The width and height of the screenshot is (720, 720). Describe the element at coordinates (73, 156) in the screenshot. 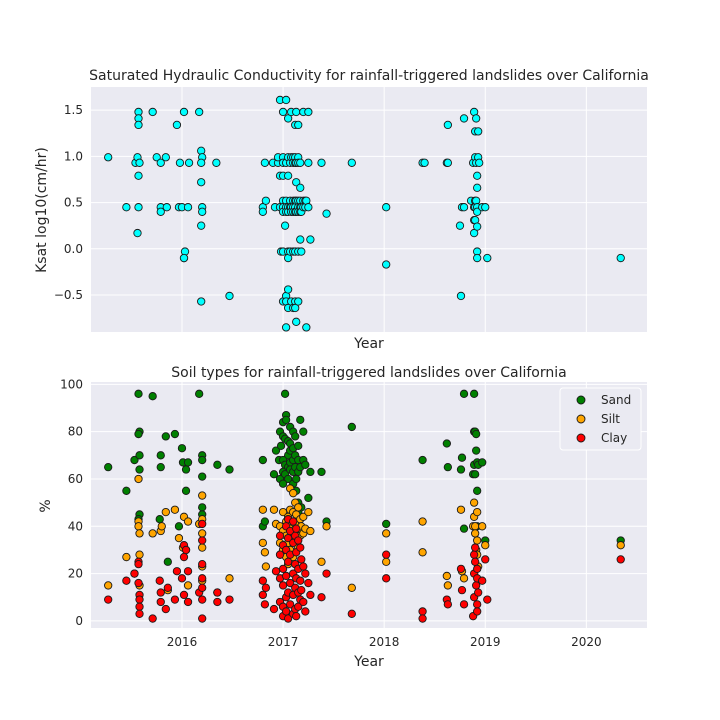

I see `ksat-y-tick-label: 1.0` at that location.